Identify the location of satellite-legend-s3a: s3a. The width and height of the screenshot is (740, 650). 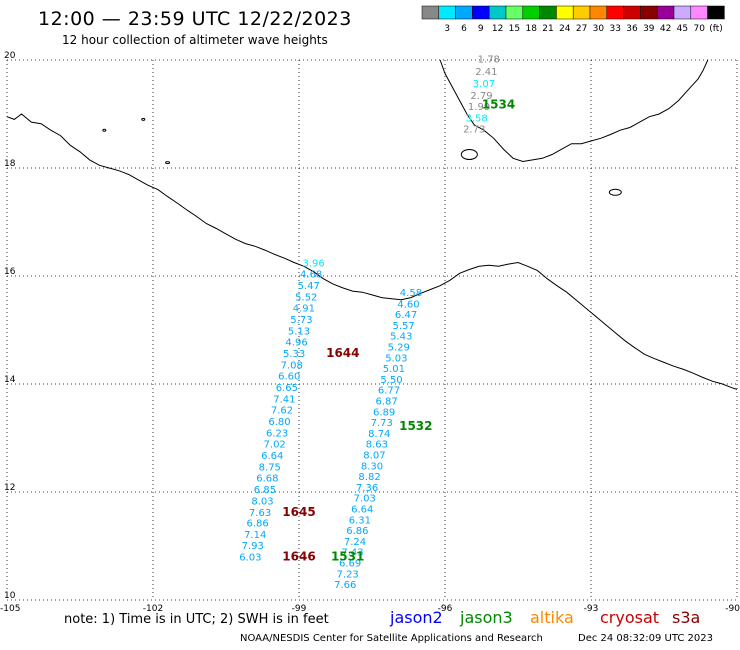
(686, 617).